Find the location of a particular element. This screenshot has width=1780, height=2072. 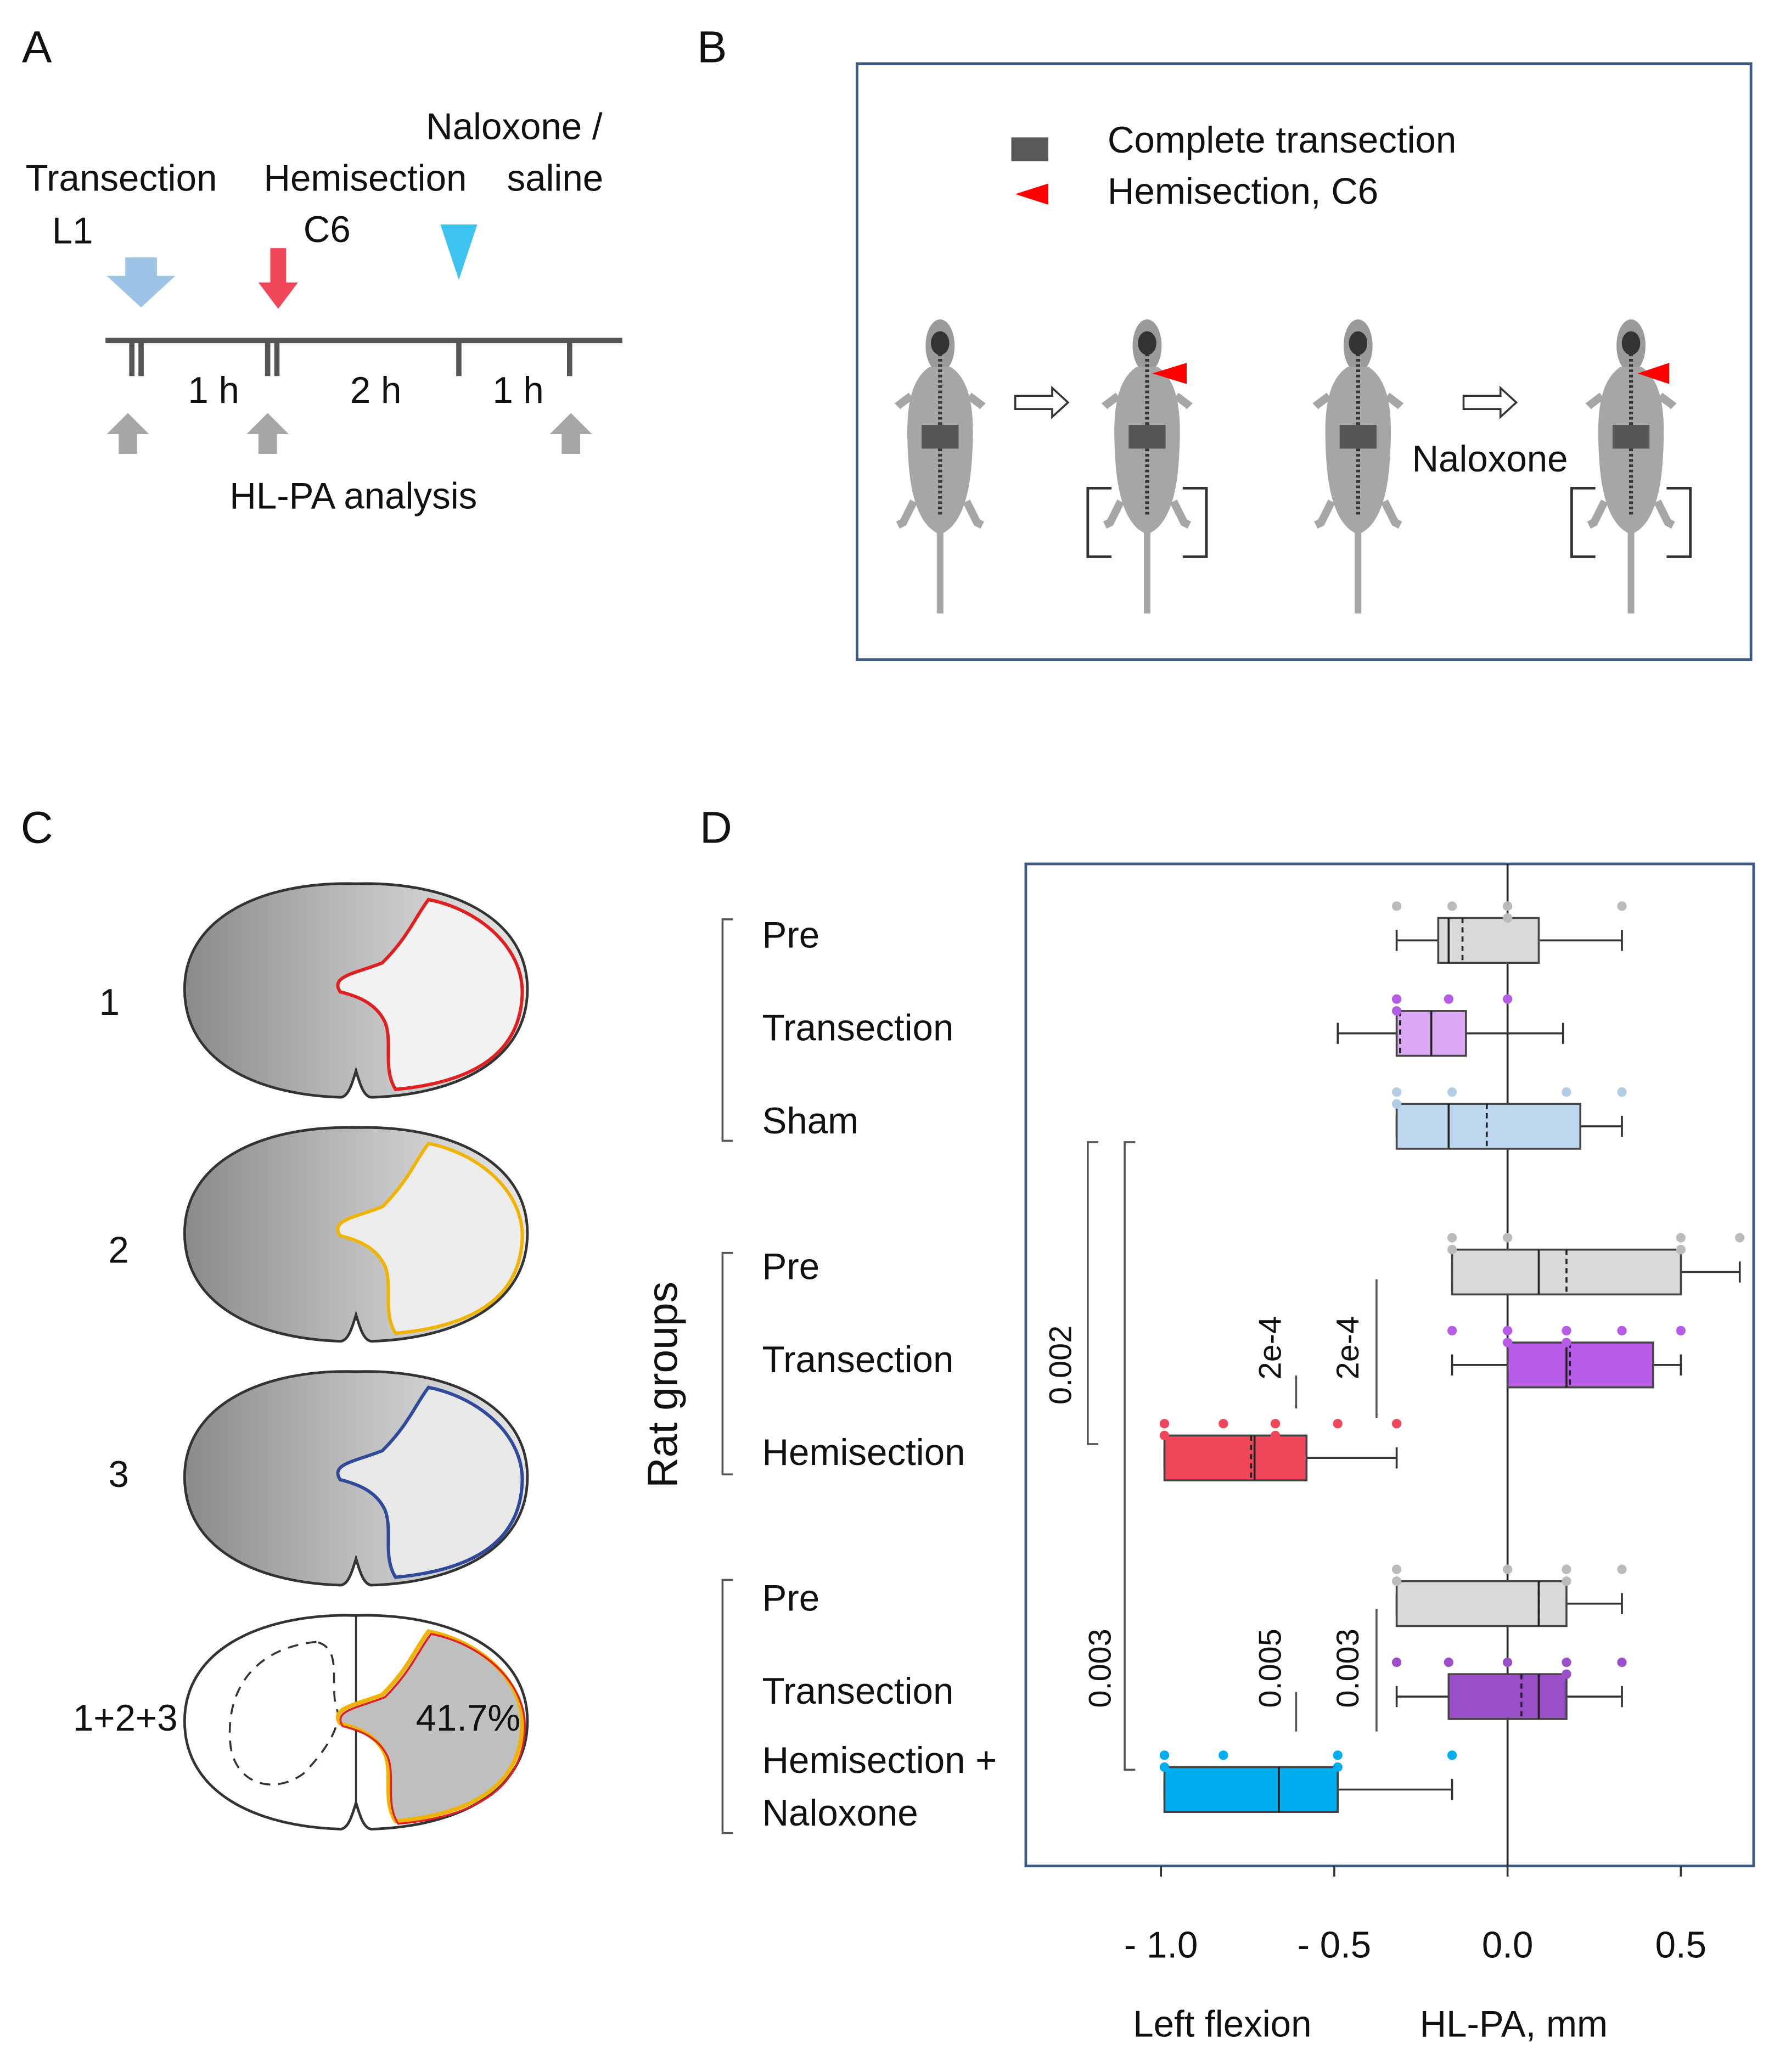

x-axis-note: Left flexion is located at coordinates (1222, 2024).